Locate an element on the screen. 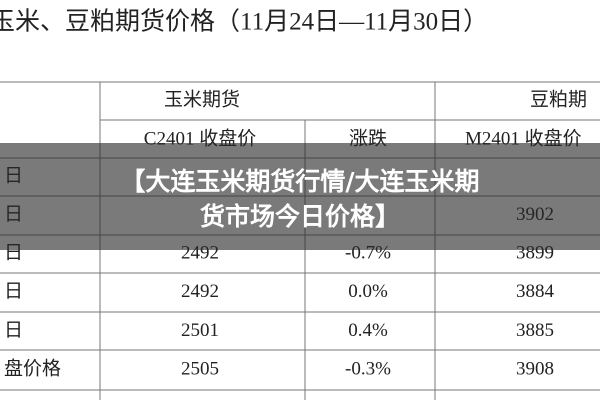 This screenshot has height=400, width=600. row-label: 盘价格 is located at coordinates (32, 368).